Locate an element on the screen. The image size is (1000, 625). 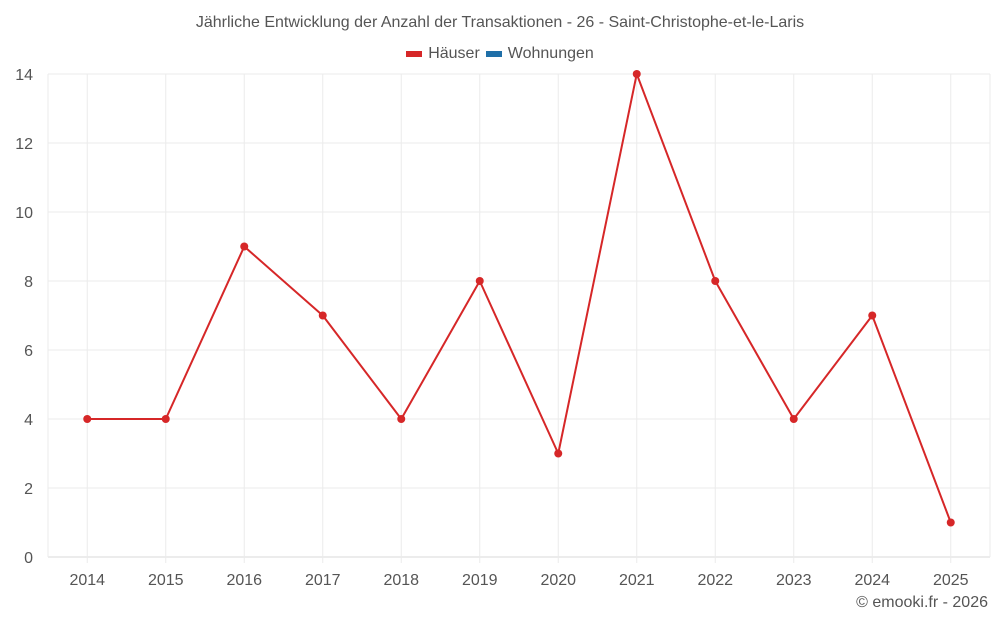
x-tick-label: 2025 is located at coordinates (951, 580).